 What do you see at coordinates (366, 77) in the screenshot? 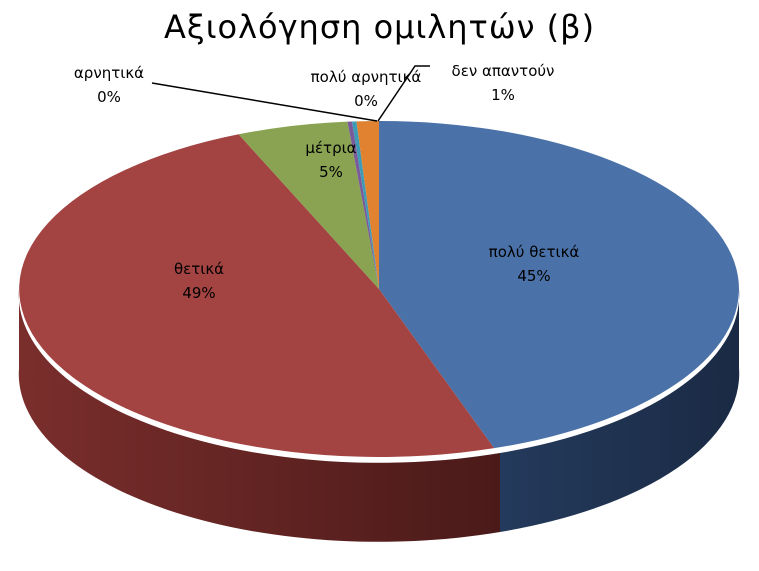
I see `label-poly-arnitika: πολύ αρνητικά` at bounding box center [366, 77].